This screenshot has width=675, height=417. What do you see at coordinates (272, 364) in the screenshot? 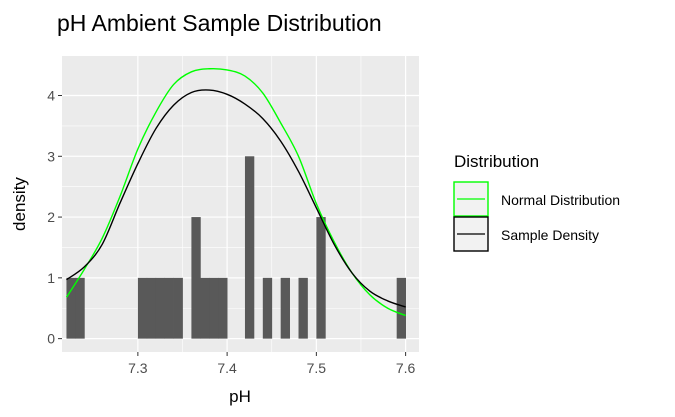
I see `x-axis-ticks: 7.3 7.4 7.5 7.6` at bounding box center [272, 364].